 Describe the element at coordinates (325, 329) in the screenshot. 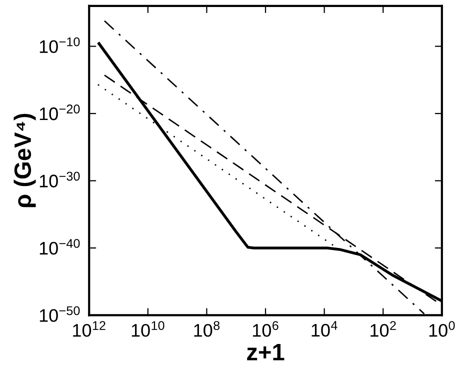

I see `x-tick-label: 10$^{4}$` at that location.